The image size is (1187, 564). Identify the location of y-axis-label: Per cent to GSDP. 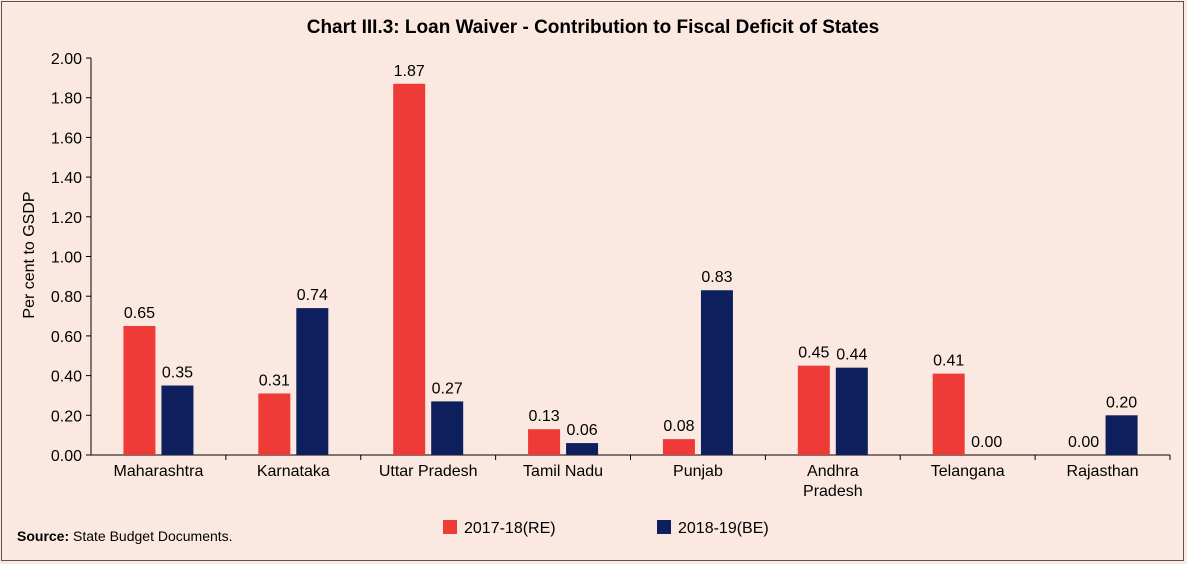
(29, 254).